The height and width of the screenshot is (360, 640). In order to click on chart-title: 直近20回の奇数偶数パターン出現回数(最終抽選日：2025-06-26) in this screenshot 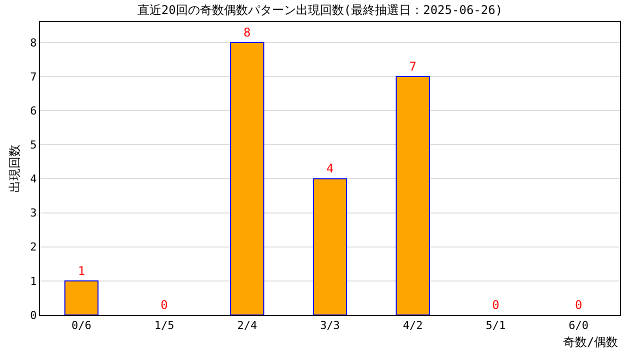, I will do `click(320, 9)`.